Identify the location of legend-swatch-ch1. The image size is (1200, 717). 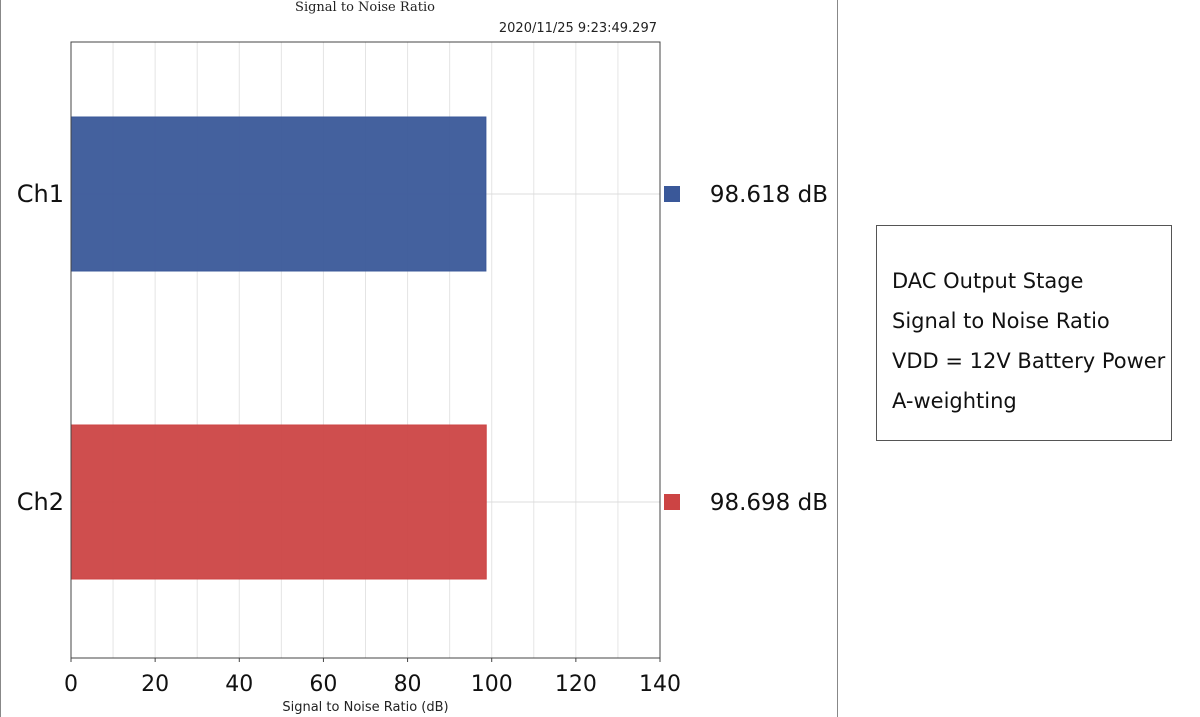
(672, 194).